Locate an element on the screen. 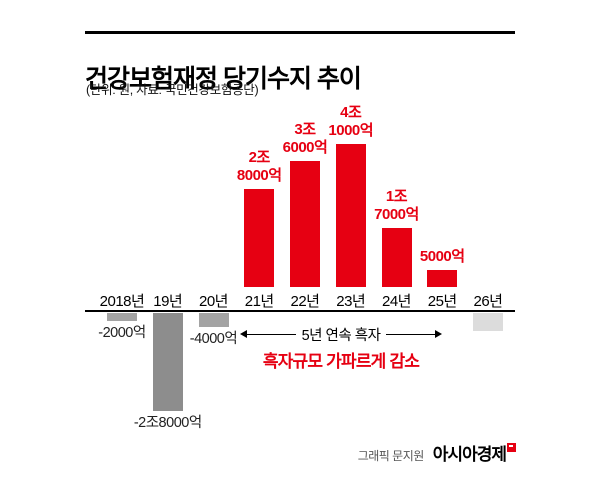 This screenshot has height=480, width=600. bar-24년 is located at coordinates (396, 257).